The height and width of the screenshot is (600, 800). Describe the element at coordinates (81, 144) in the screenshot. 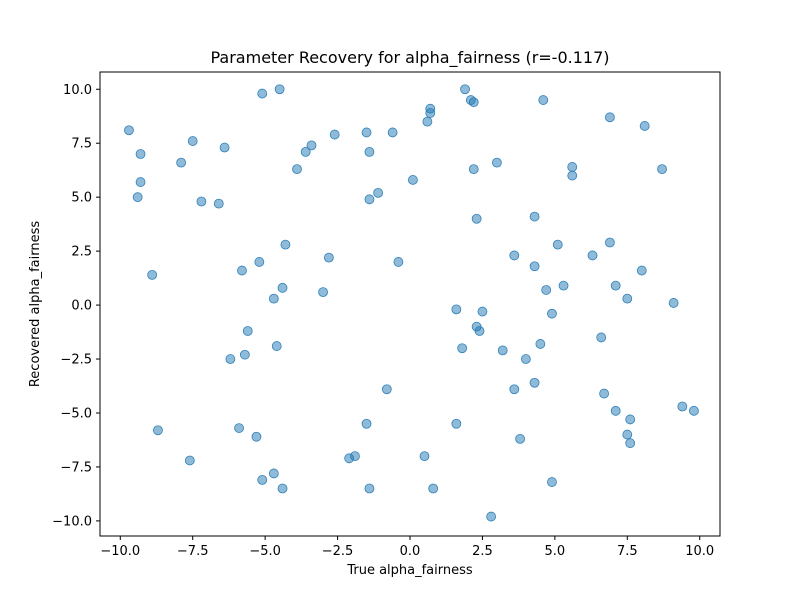

I see `y-tick-label: 7.5` at that location.